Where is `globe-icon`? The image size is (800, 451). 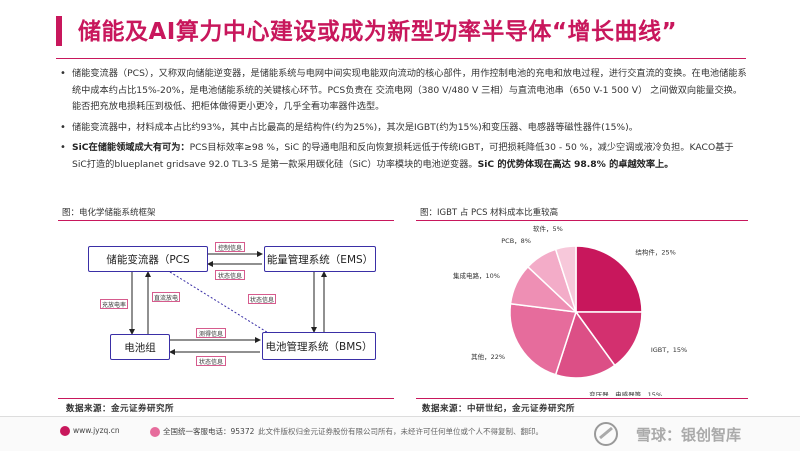 globe-icon is located at coordinates (65, 431).